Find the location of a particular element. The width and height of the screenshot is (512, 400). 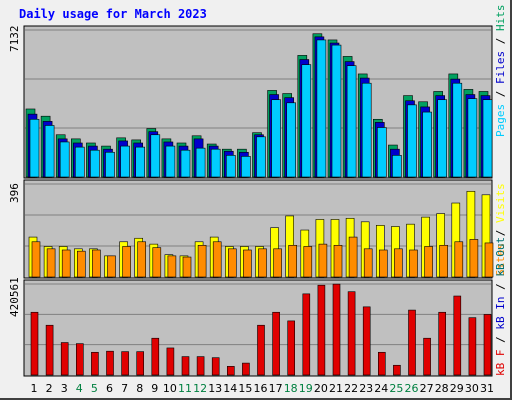

legend-kb: kB F / kB In / kB Out is located at coordinates (500, 306).